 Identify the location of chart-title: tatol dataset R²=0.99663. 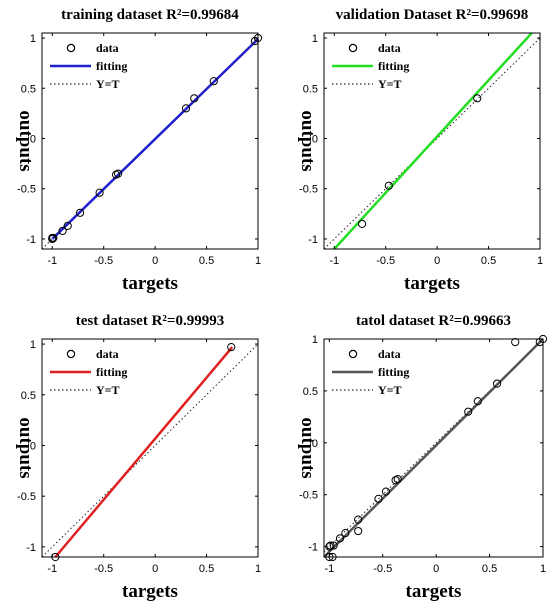
(433, 321).